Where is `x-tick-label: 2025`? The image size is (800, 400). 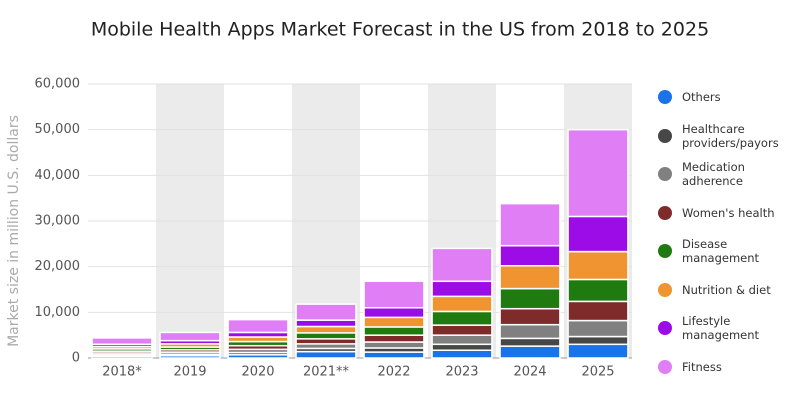
x-tick-label: 2025 is located at coordinates (597, 372).